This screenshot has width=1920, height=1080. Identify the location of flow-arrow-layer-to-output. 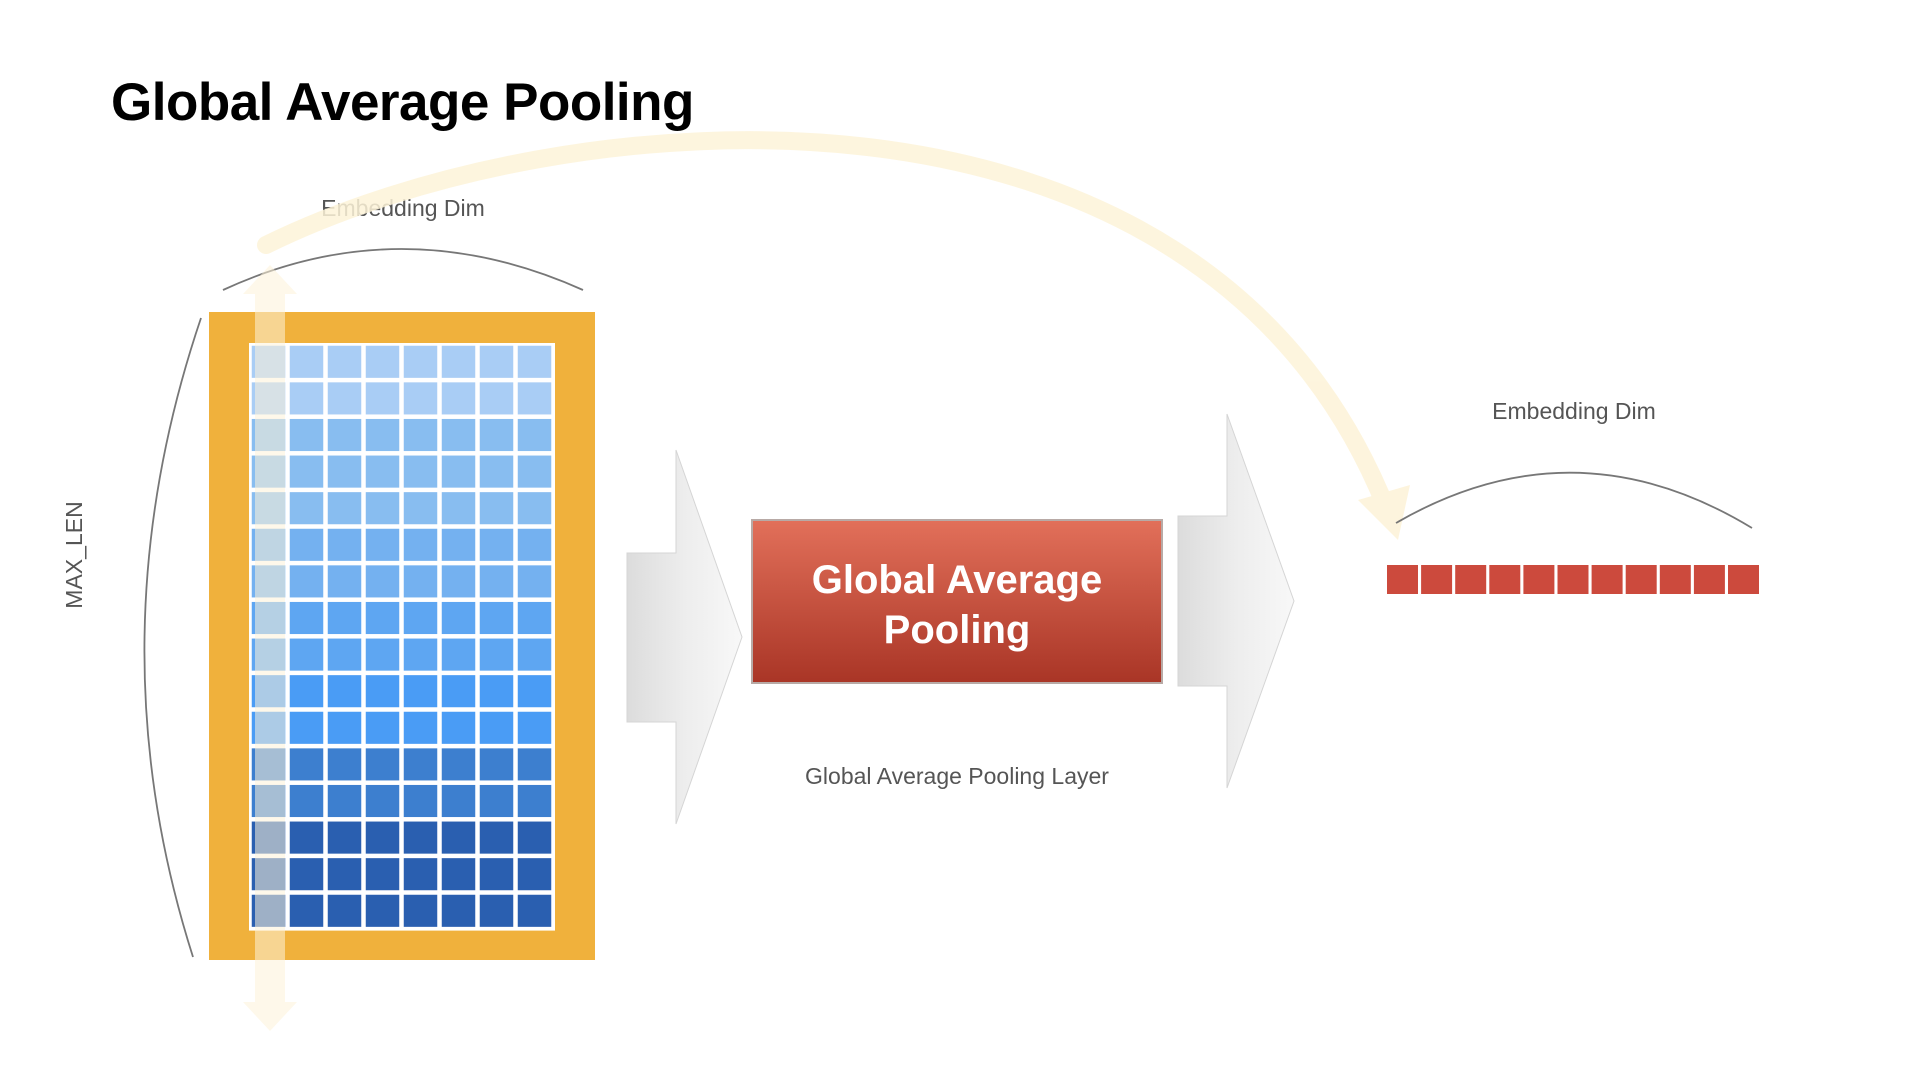
(1236, 601).